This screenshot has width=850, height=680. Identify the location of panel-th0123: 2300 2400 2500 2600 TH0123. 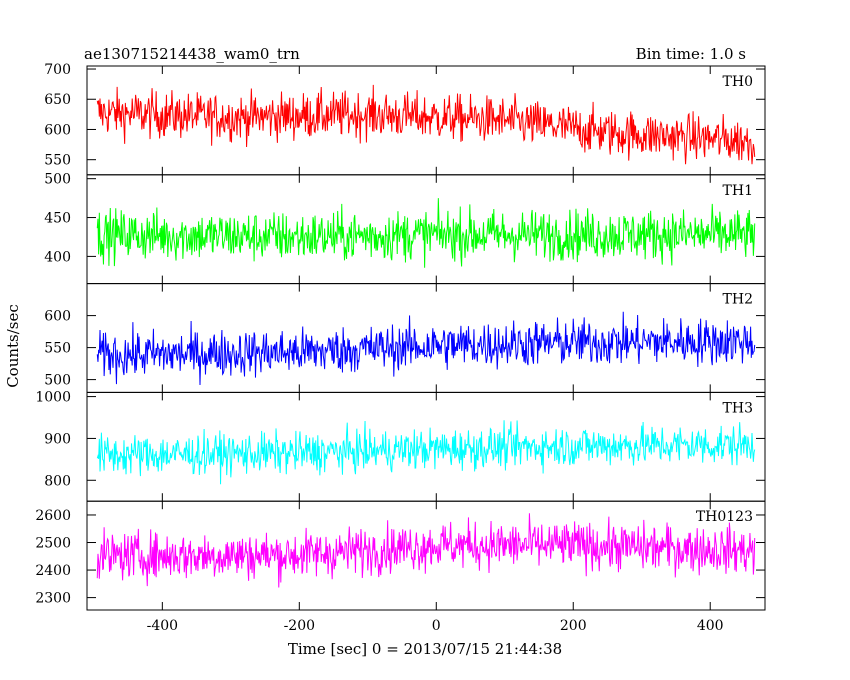
(400, 555).